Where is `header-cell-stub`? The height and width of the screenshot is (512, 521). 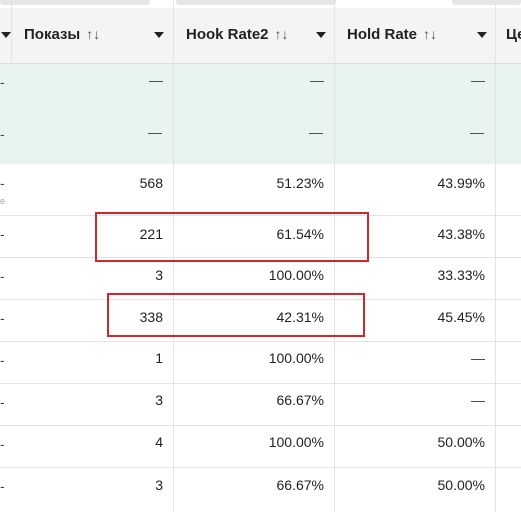
header-cell-stub is located at coordinates (6, 31).